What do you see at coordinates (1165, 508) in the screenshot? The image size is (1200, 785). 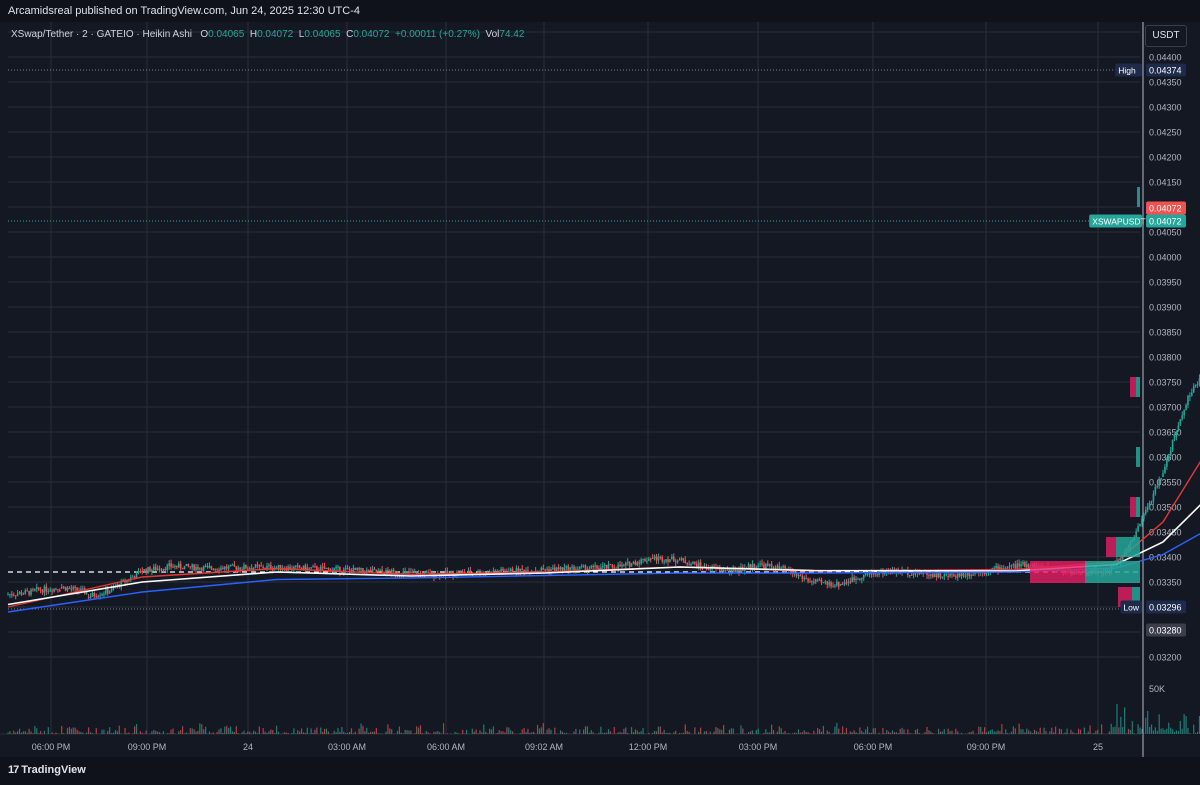 I see `y-tick-label: 0.03500` at bounding box center [1165, 508].